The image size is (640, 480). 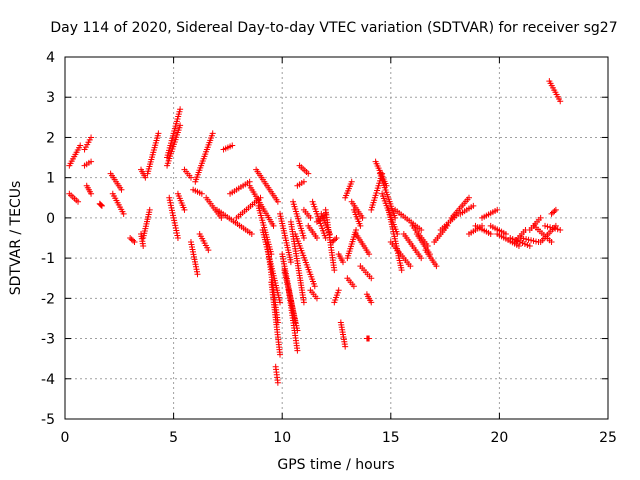 What do you see at coordinates (50, 179) in the screenshot?
I see `y-tick-label: 1` at bounding box center [50, 179].